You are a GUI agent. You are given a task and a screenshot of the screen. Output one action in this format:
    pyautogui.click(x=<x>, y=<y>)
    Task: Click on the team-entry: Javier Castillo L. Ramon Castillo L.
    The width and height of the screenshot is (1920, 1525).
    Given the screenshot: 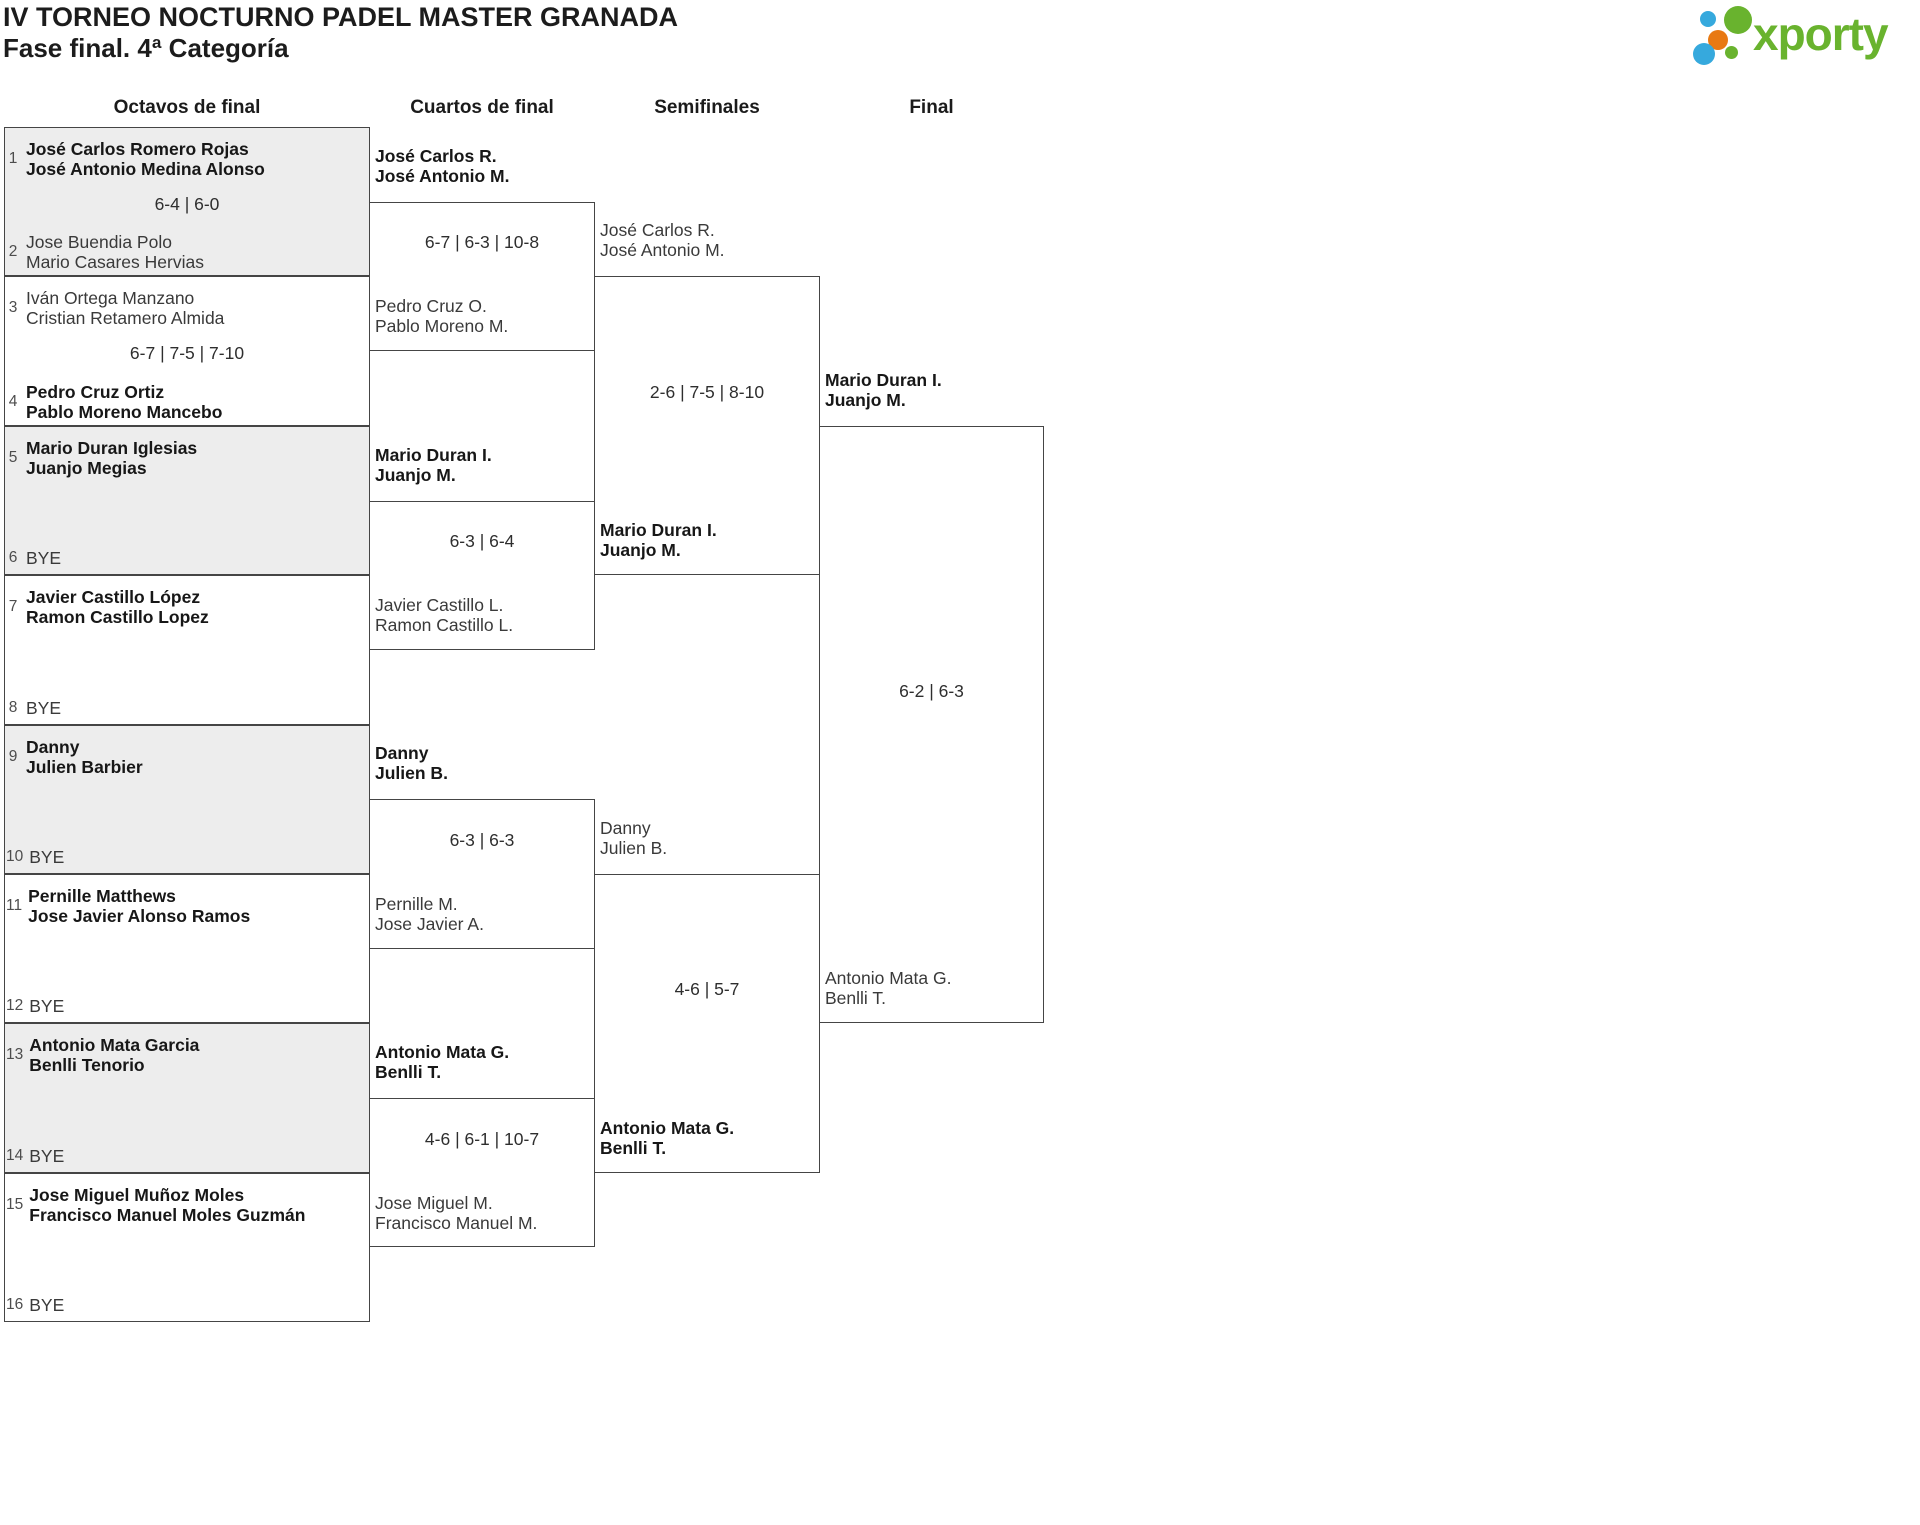 What is the action you would take?
    pyautogui.click(x=444, y=615)
    